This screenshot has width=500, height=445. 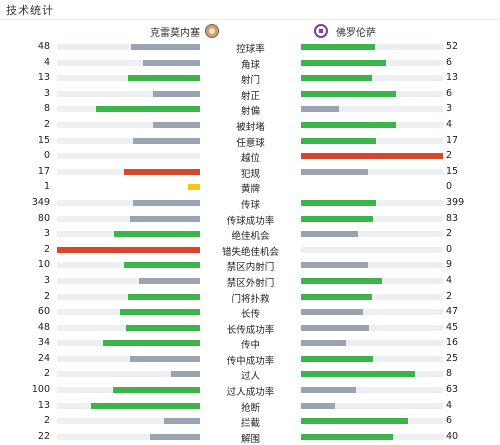 What do you see at coordinates (43, 327) in the screenshot?
I see `home-value: 48` at bounding box center [43, 327].